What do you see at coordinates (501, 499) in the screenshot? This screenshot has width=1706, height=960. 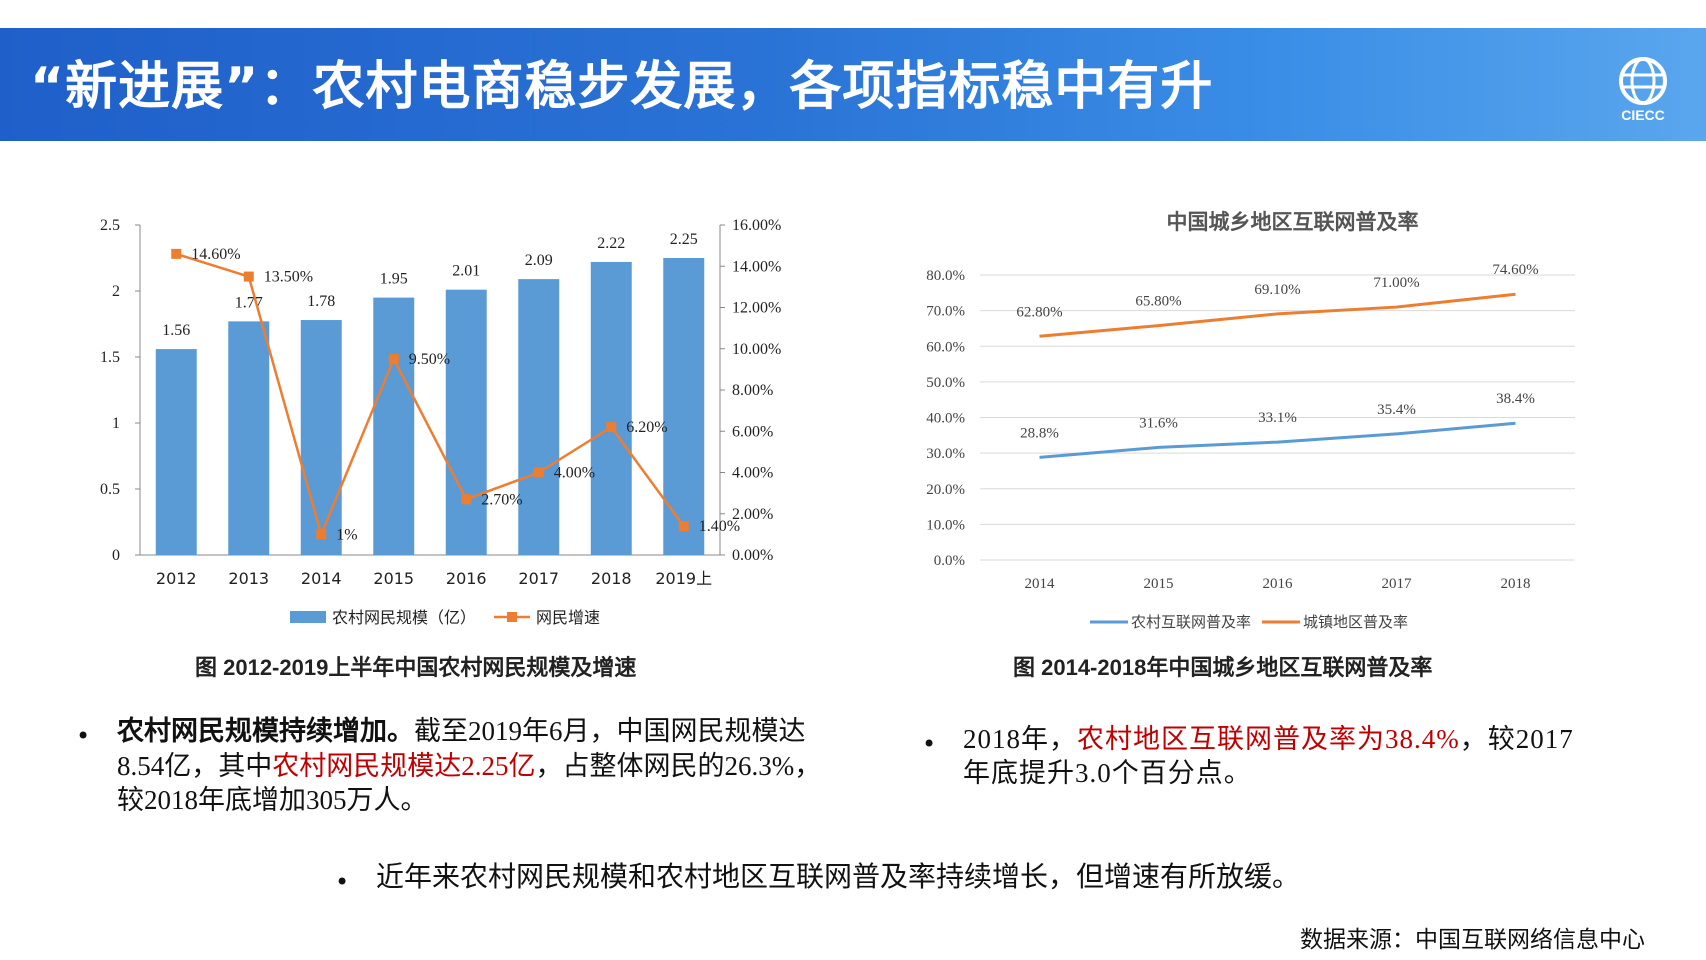 I see `growth-label: 2.70%` at bounding box center [501, 499].